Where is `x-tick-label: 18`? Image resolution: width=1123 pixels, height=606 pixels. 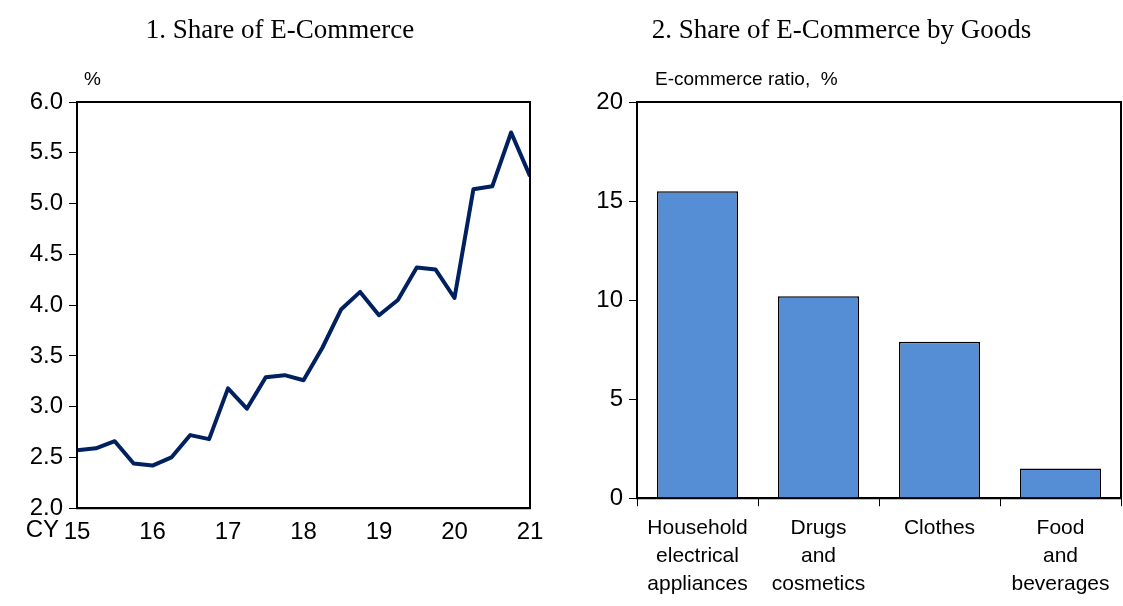 x-tick-label: 18 is located at coordinates (303, 531).